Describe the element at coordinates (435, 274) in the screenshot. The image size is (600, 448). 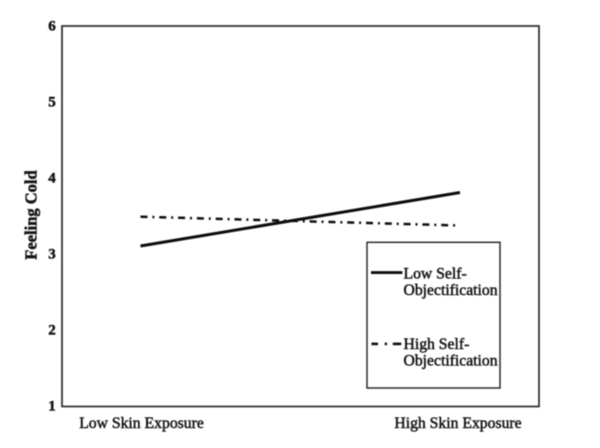
I see `svg-text: Low Self-` at that location.